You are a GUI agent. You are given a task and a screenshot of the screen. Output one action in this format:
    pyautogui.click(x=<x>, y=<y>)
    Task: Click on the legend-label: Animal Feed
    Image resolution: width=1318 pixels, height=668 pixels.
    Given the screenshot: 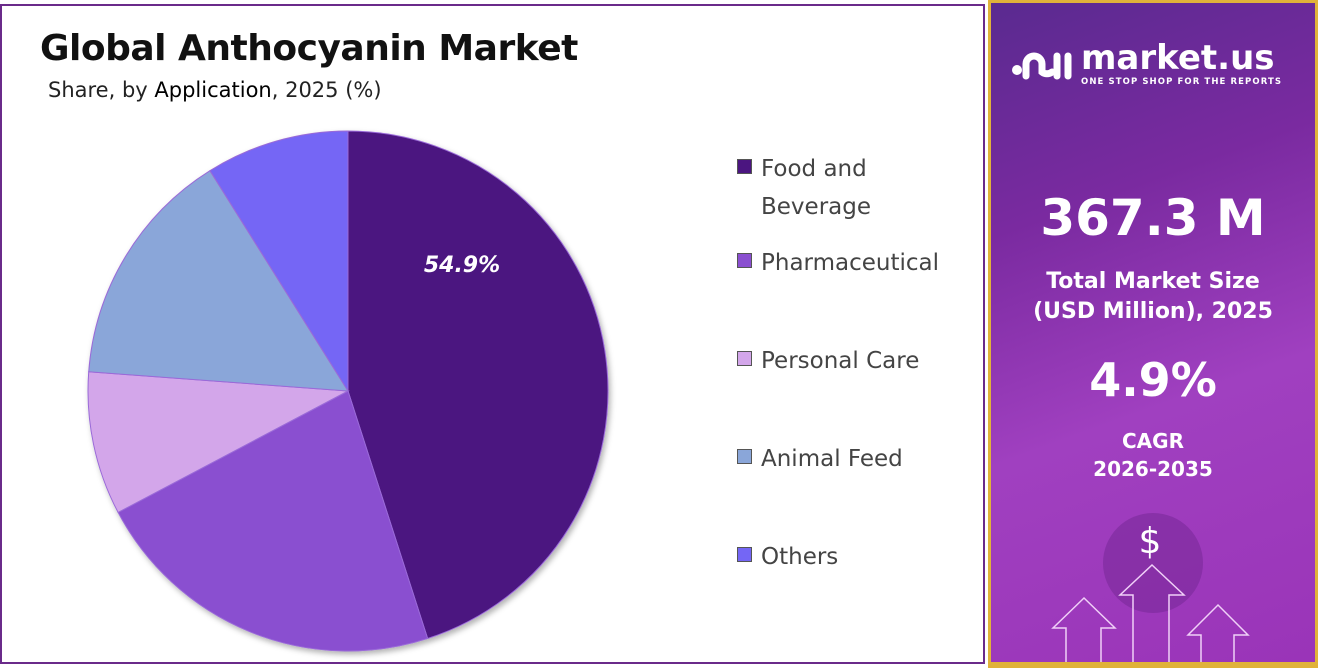 What is the action you would take?
    pyautogui.click(x=832, y=459)
    